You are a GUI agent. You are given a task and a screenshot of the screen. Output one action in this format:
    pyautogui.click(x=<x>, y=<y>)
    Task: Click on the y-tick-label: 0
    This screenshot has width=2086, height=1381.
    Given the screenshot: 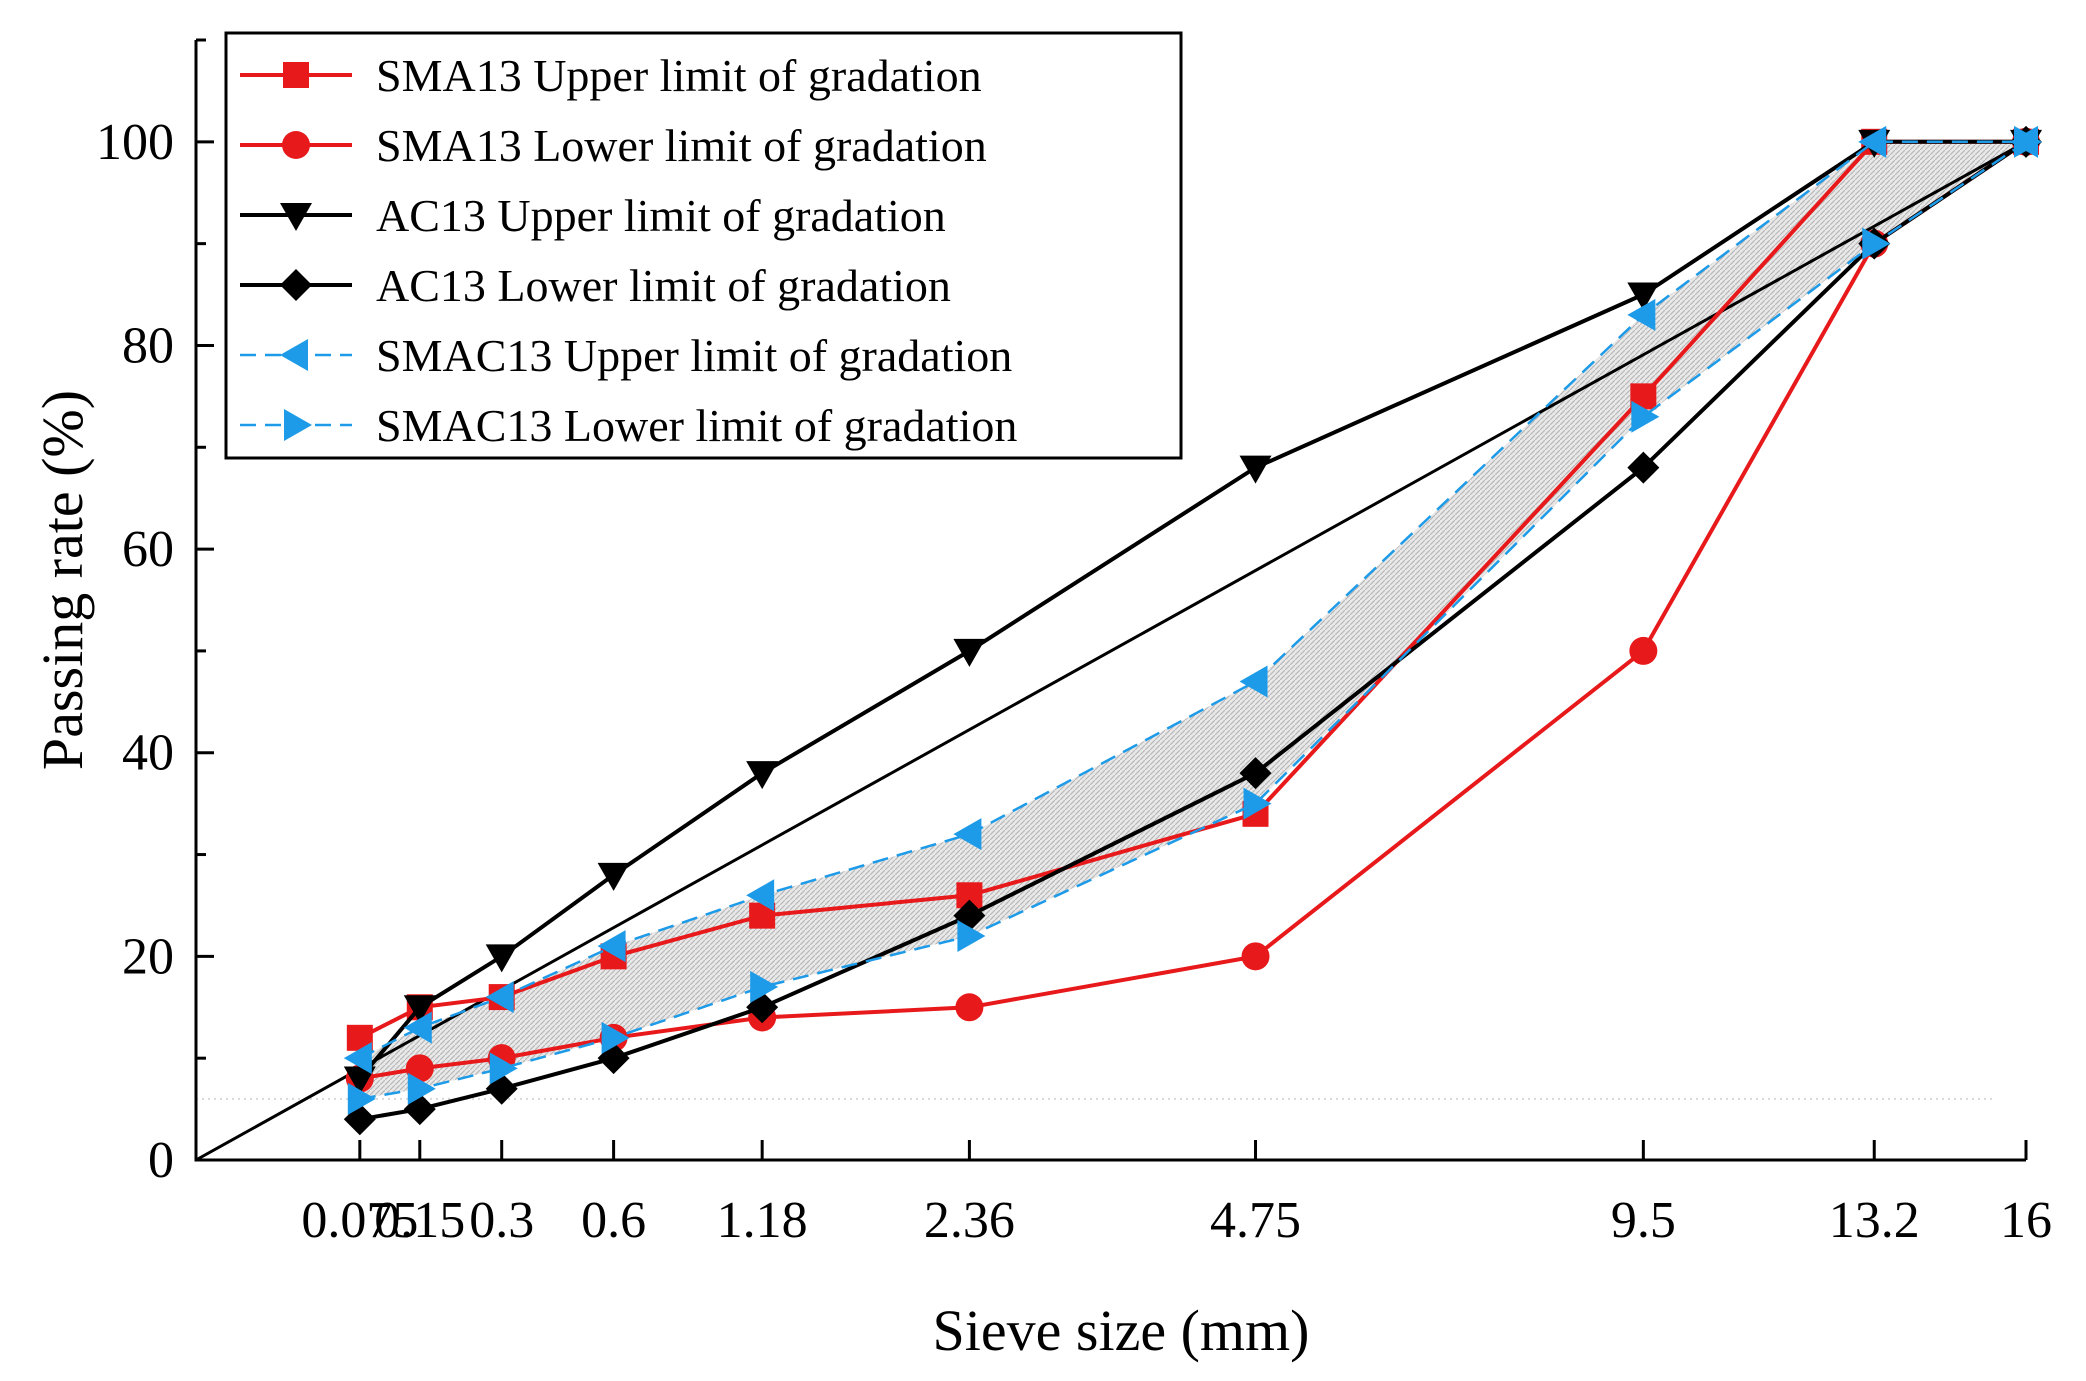 What is the action you would take?
    pyautogui.click(x=161, y=1160)
    